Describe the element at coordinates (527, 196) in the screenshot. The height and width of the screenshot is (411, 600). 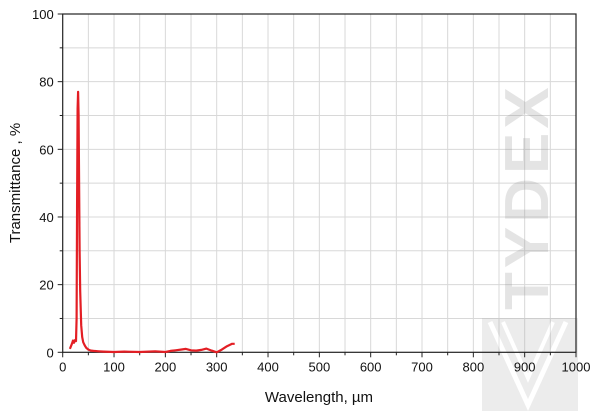
I see `watermark-text: TYDEX` at that location.